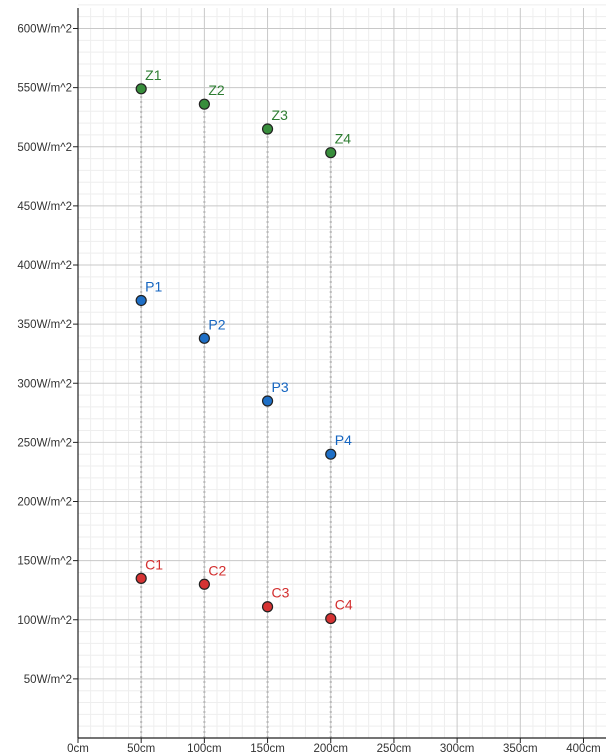 This screenshot has width=606, height=753. Describe the element at coordinates (44, 562) in the screenshot. I see `y-tick-label: 150W/m^2` at that location.